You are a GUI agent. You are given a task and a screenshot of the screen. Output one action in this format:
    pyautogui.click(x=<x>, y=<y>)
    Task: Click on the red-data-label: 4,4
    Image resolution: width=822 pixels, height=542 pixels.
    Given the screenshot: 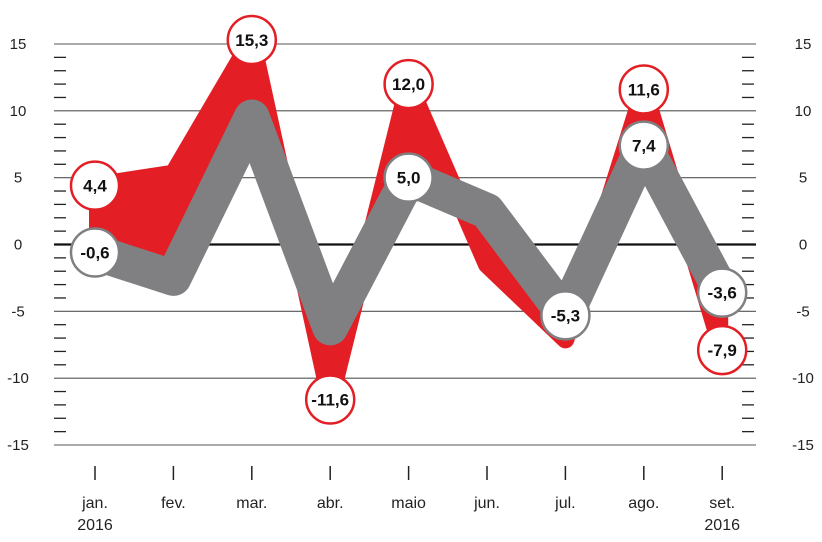 What is the action you would take?
    pyautogui.click(x=95, y=186)
    